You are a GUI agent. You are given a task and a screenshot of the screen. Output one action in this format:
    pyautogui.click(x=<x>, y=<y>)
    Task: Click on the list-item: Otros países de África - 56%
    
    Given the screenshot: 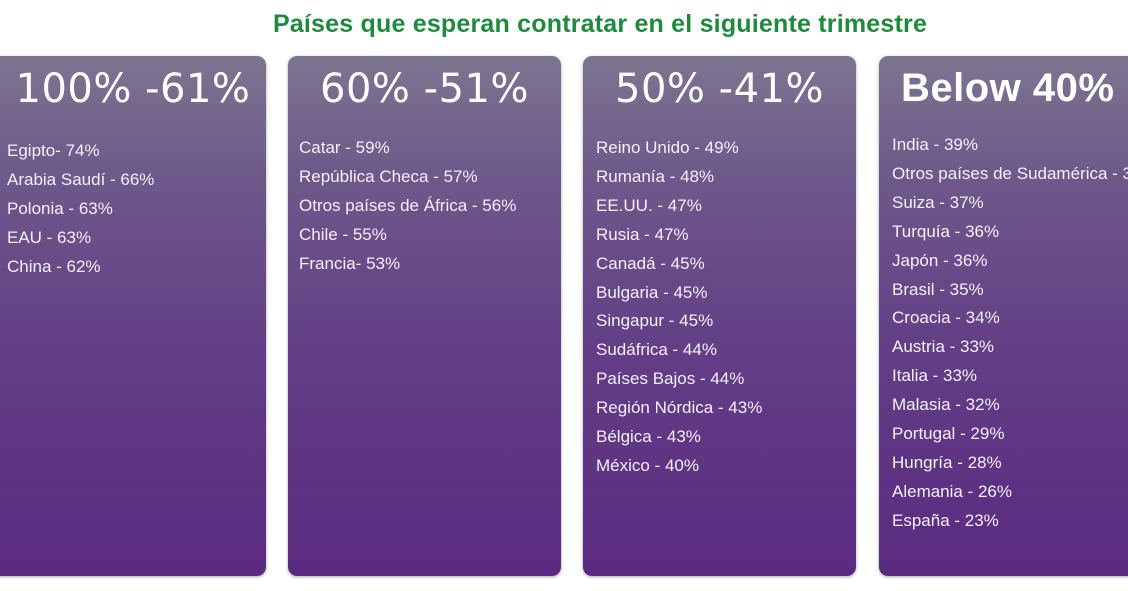 What is the action you would take?
    pyautogui.click(x=408, y=205)
    